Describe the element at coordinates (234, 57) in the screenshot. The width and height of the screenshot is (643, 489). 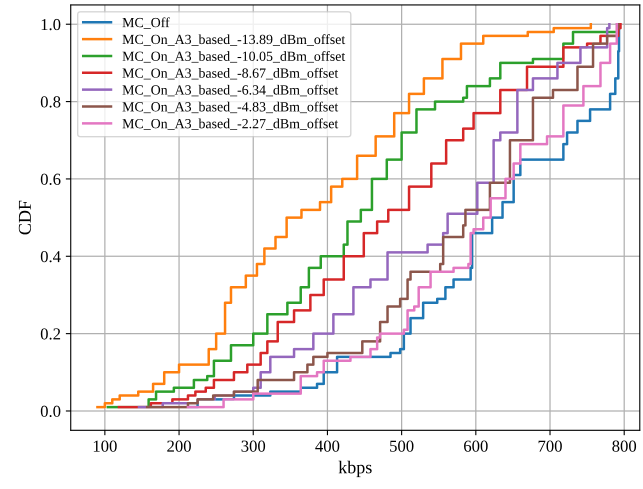
I see `legend-label: MC_On_A3_based_-10.05_dBm_offset` at that location.